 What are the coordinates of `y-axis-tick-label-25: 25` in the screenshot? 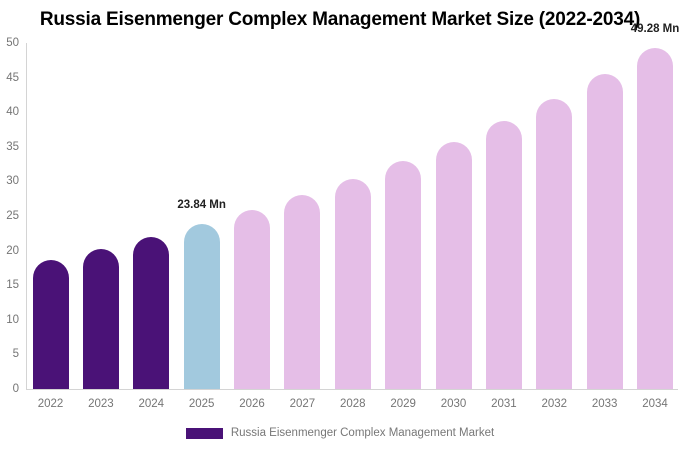 It's located at (12, 216).